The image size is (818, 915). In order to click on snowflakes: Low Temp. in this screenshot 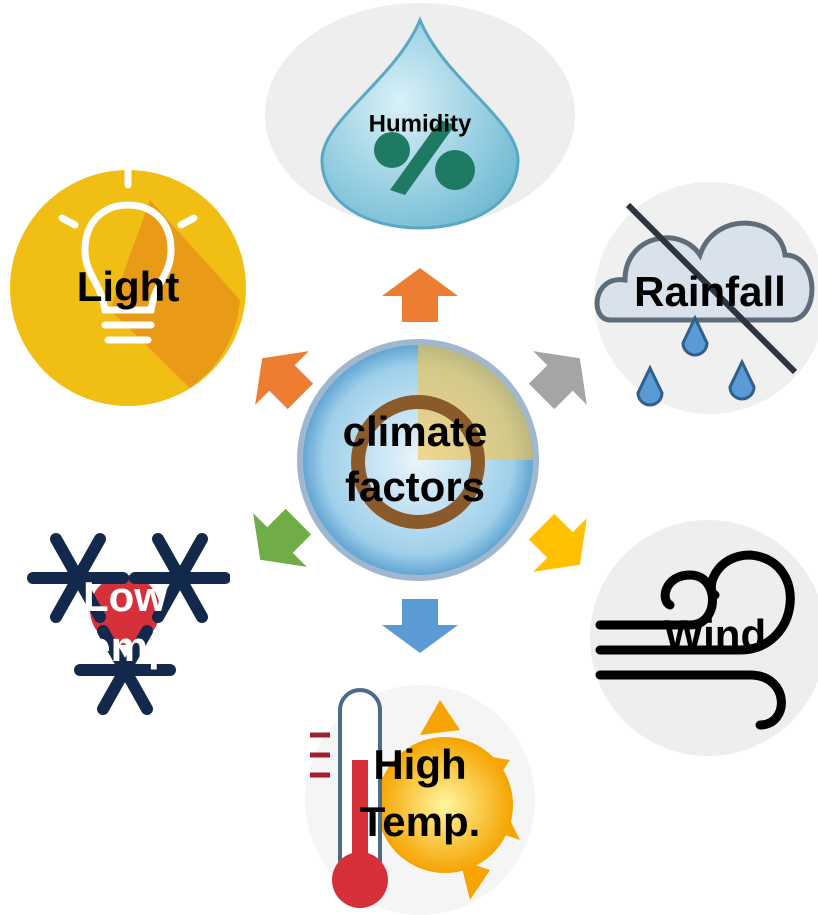, I will do `click(128, 624)`.